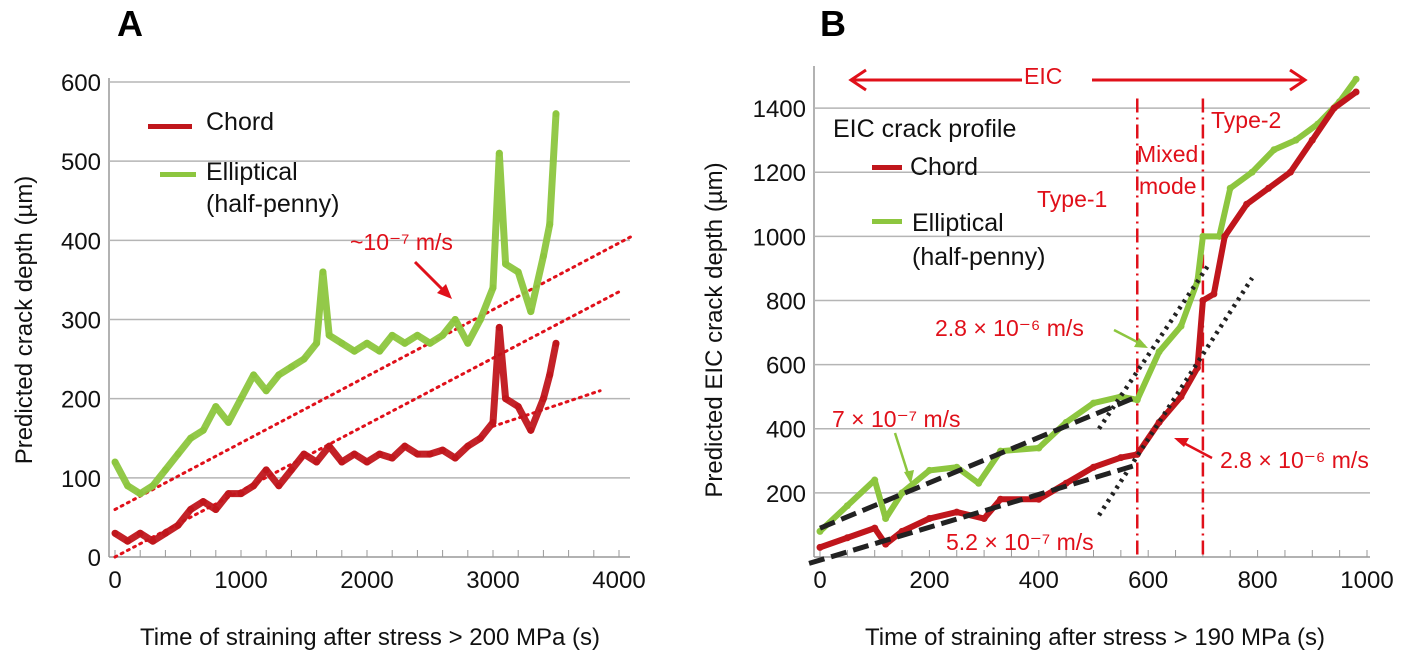 The height and width of the screenshot is (662, 1417). Describe the element at coordinates (978, 257) in the screenshot. I see `legend-label-half-penny: (half-penny)` at that location.